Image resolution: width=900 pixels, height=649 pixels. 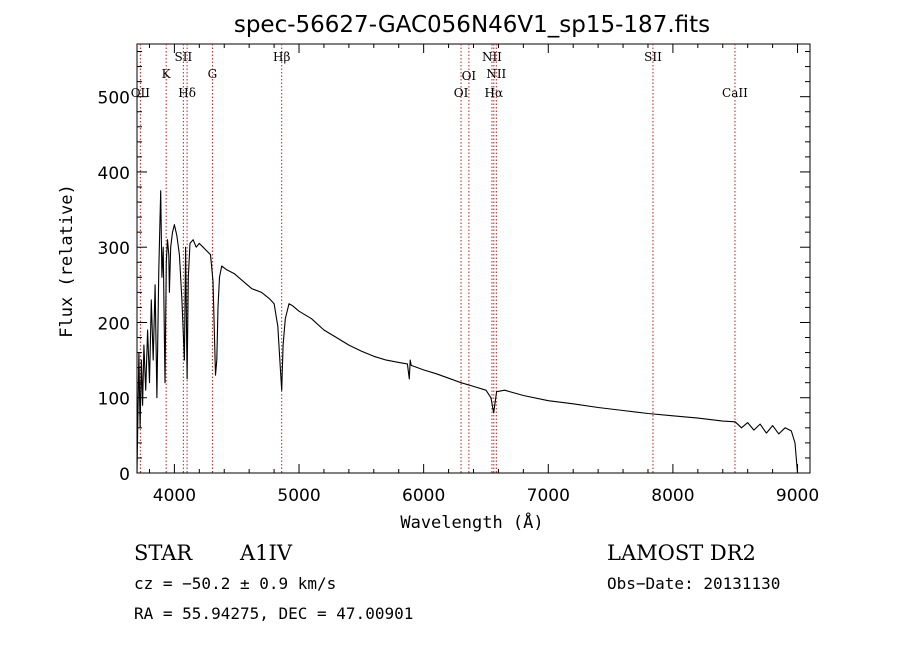 What do you see at coordinates (114, 400) in the screenshot?
I see `y-tick-label: 100` at bounding box center [114, 400].